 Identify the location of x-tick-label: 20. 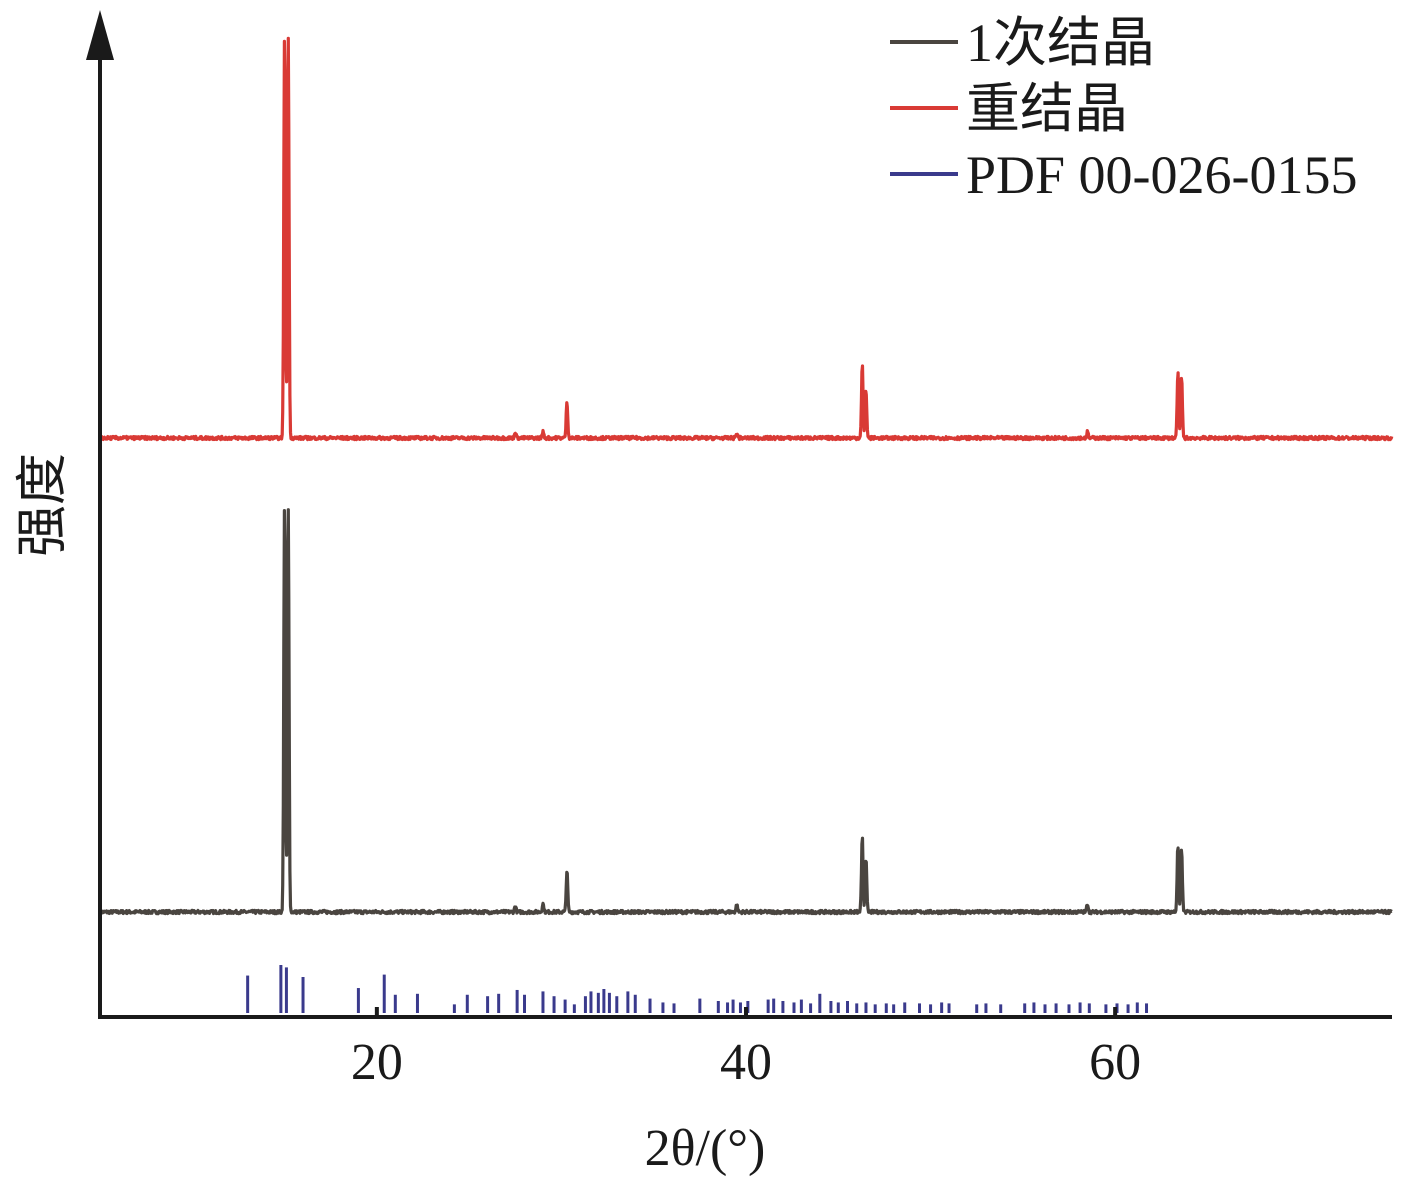
(377, 1062).